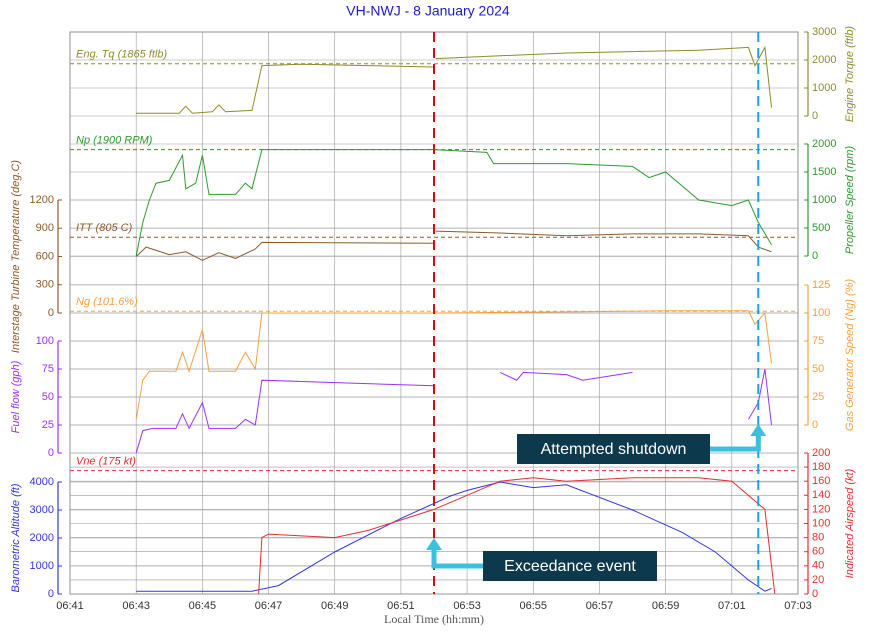 The width and height of the screenshot is (886, 632). I want to click on y-tick-label: 180, so click(821, 467).